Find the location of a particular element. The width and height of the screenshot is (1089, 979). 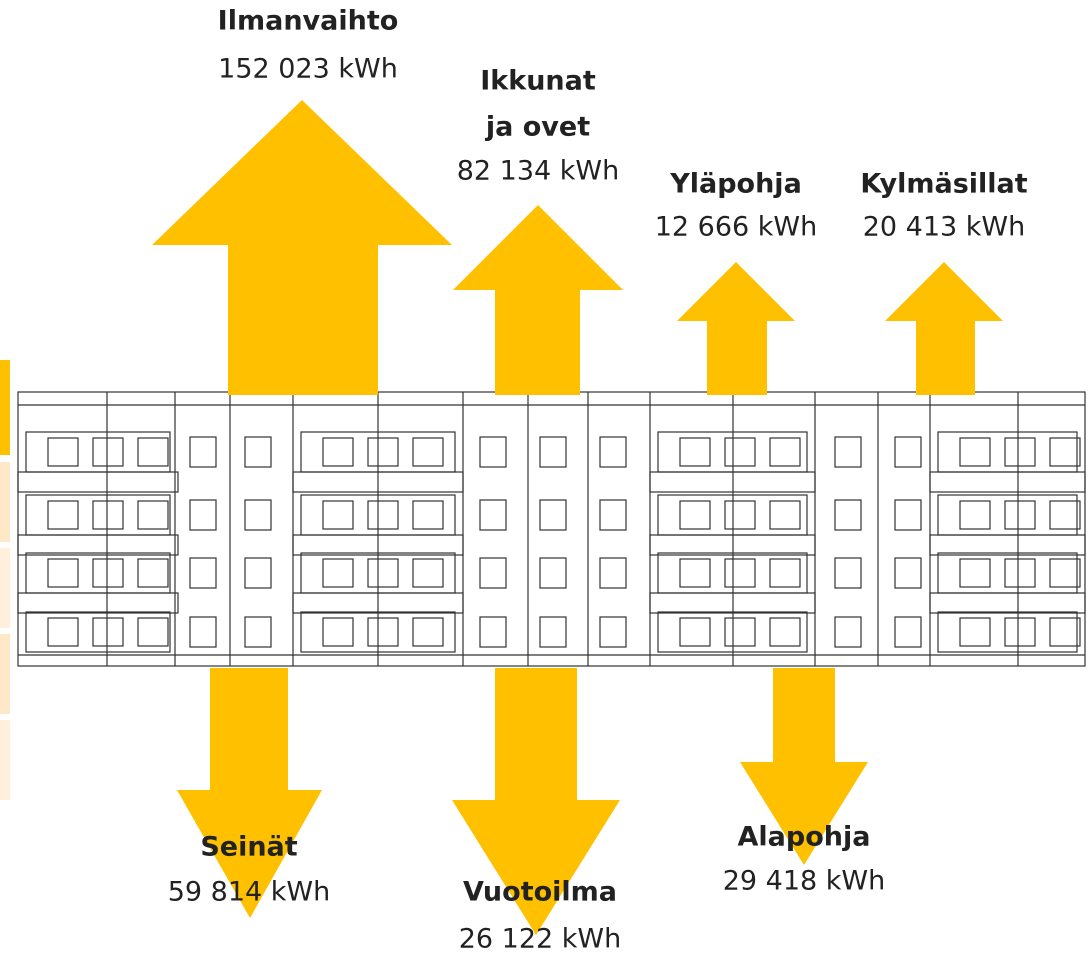

label: Ikkunat is located at coordinates (538, 81).